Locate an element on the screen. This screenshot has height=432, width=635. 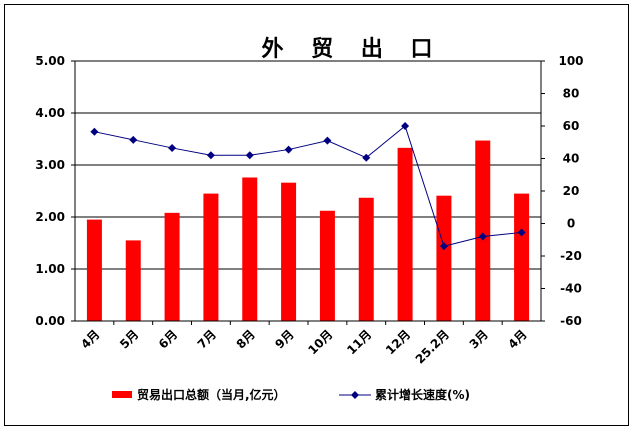
right-tick-label: -60 is located at coordinates (571, 321).